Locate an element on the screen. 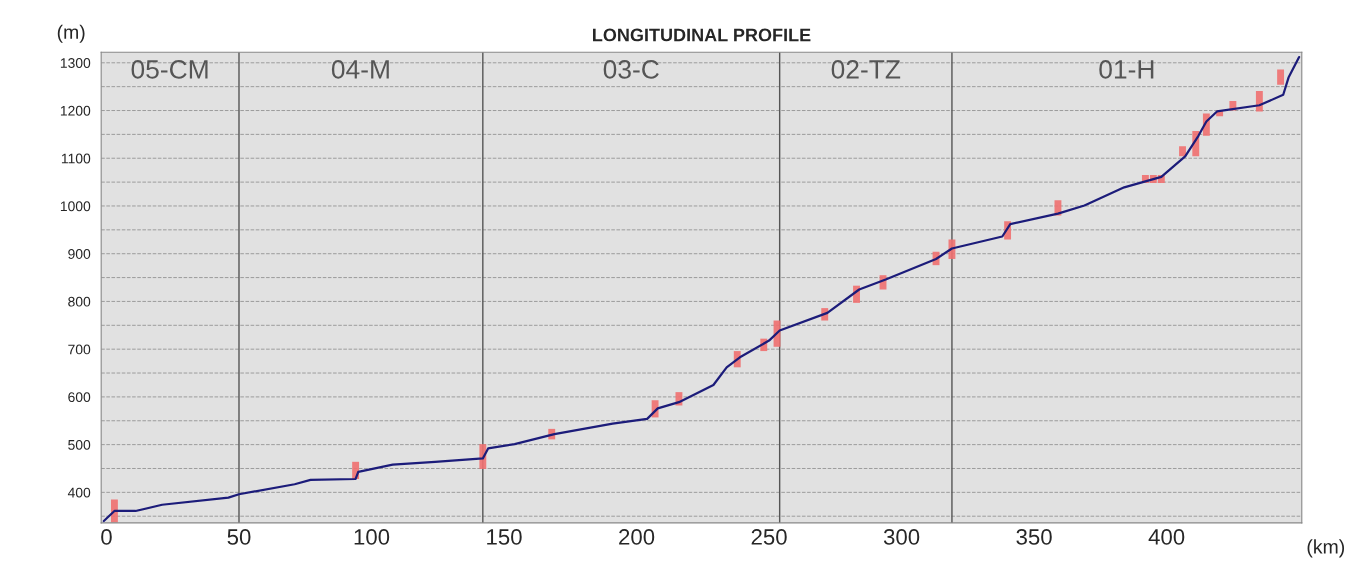 Image resolution: width=1349 pixels, height=581 pixels. x-tick-label: 350 is located at coordinates (1034, 537).